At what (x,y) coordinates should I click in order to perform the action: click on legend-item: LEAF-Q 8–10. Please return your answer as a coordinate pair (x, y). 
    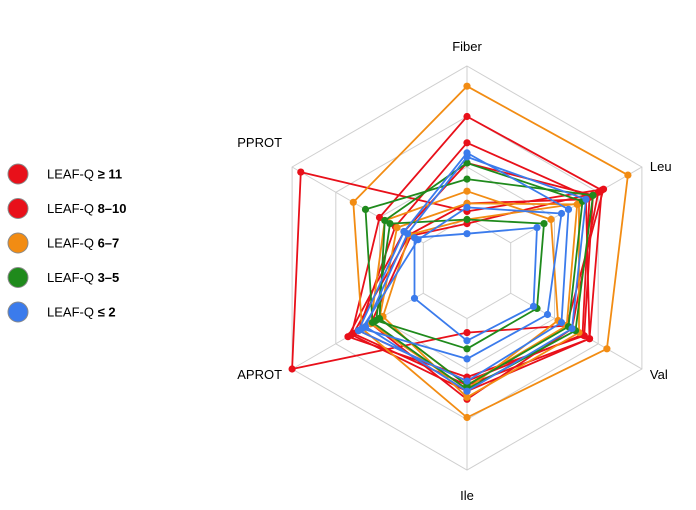
    Looking at the image, I should click on (67, 208).